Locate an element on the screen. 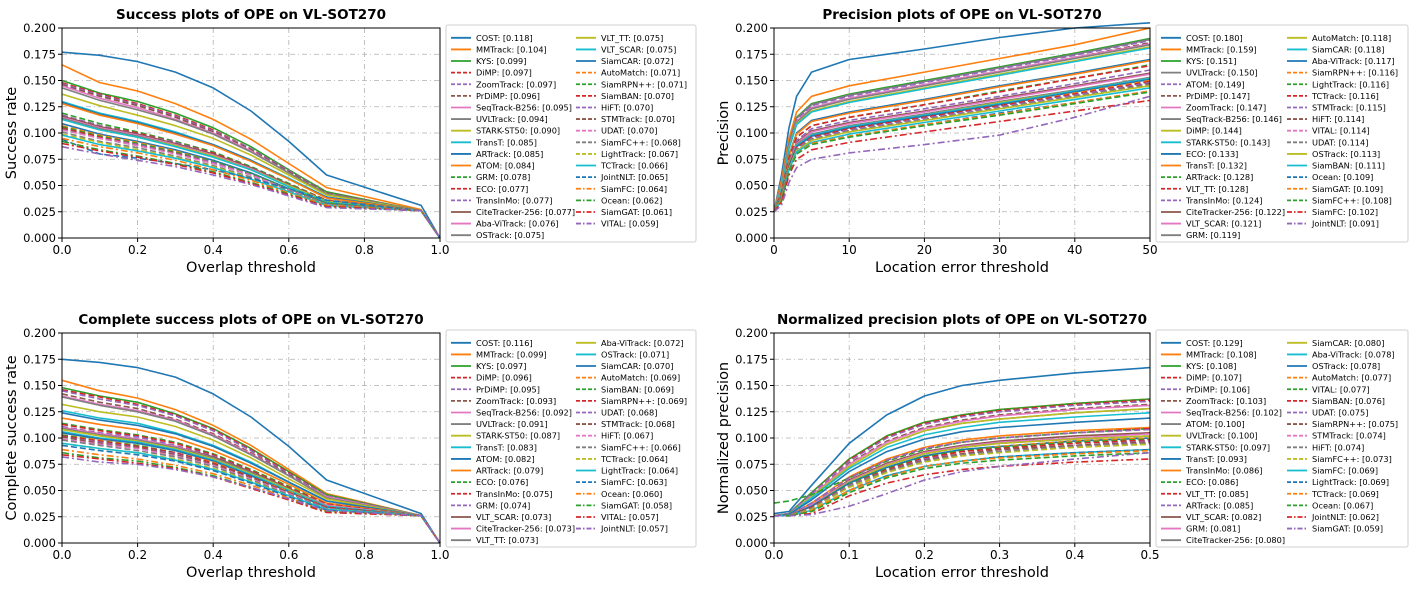 The width and height of the screenshot is (1417, 589). legend-label: COST: [0.129] is located at coordinates (1214, 343).